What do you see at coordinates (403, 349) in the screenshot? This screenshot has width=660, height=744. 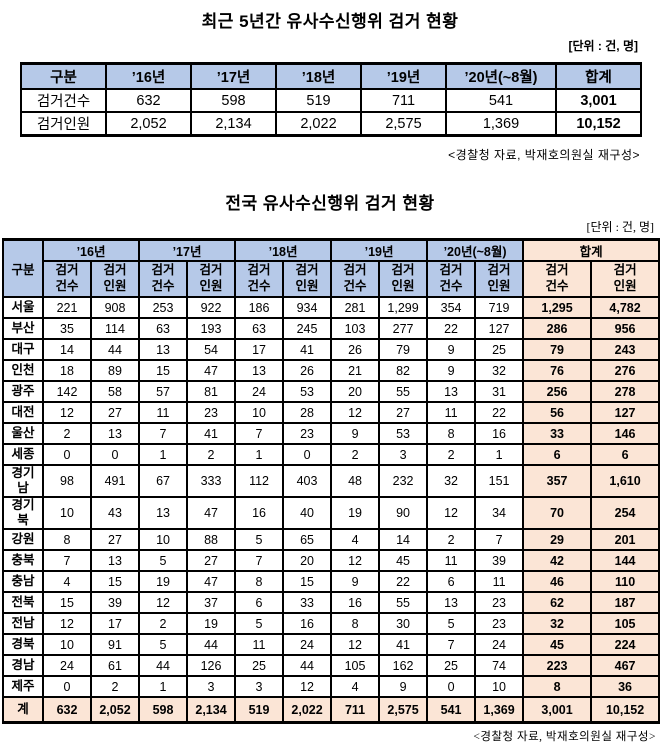 I see `table2-cell: 79` at bounding box center [403, 349].